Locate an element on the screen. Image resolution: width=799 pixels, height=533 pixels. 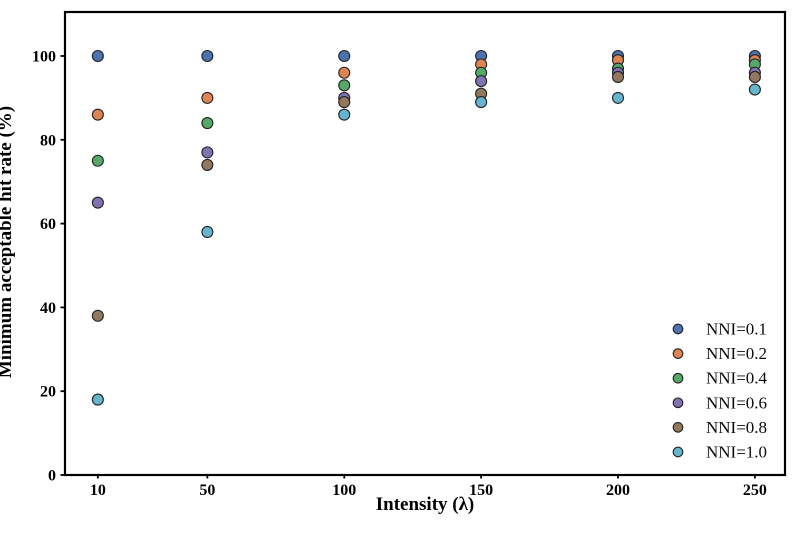
x-tick-label: 50 is located at coordinates (207, 490).